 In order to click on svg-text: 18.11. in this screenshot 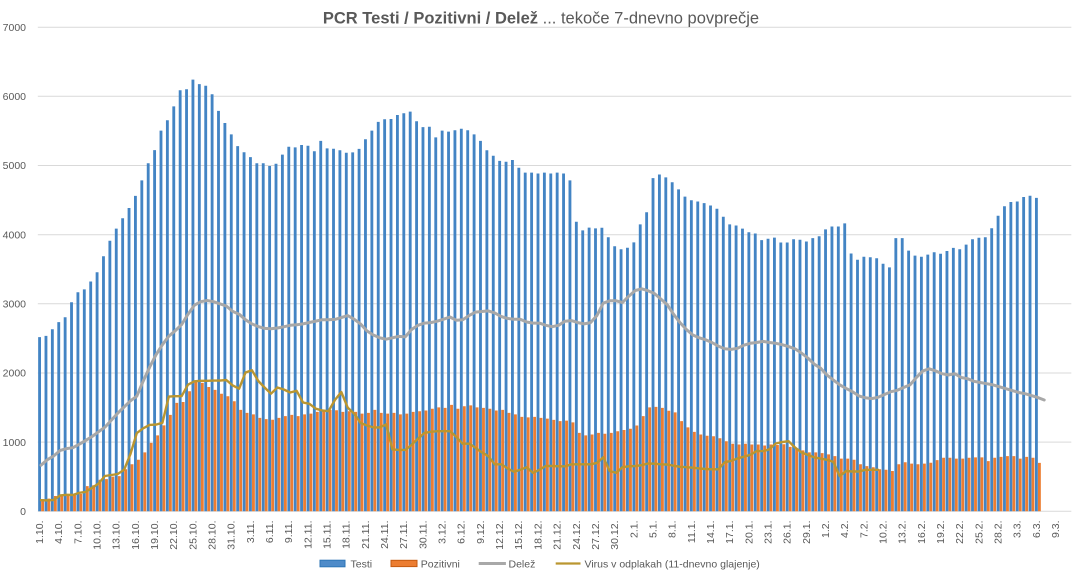, I will do `click(347, 535)`.